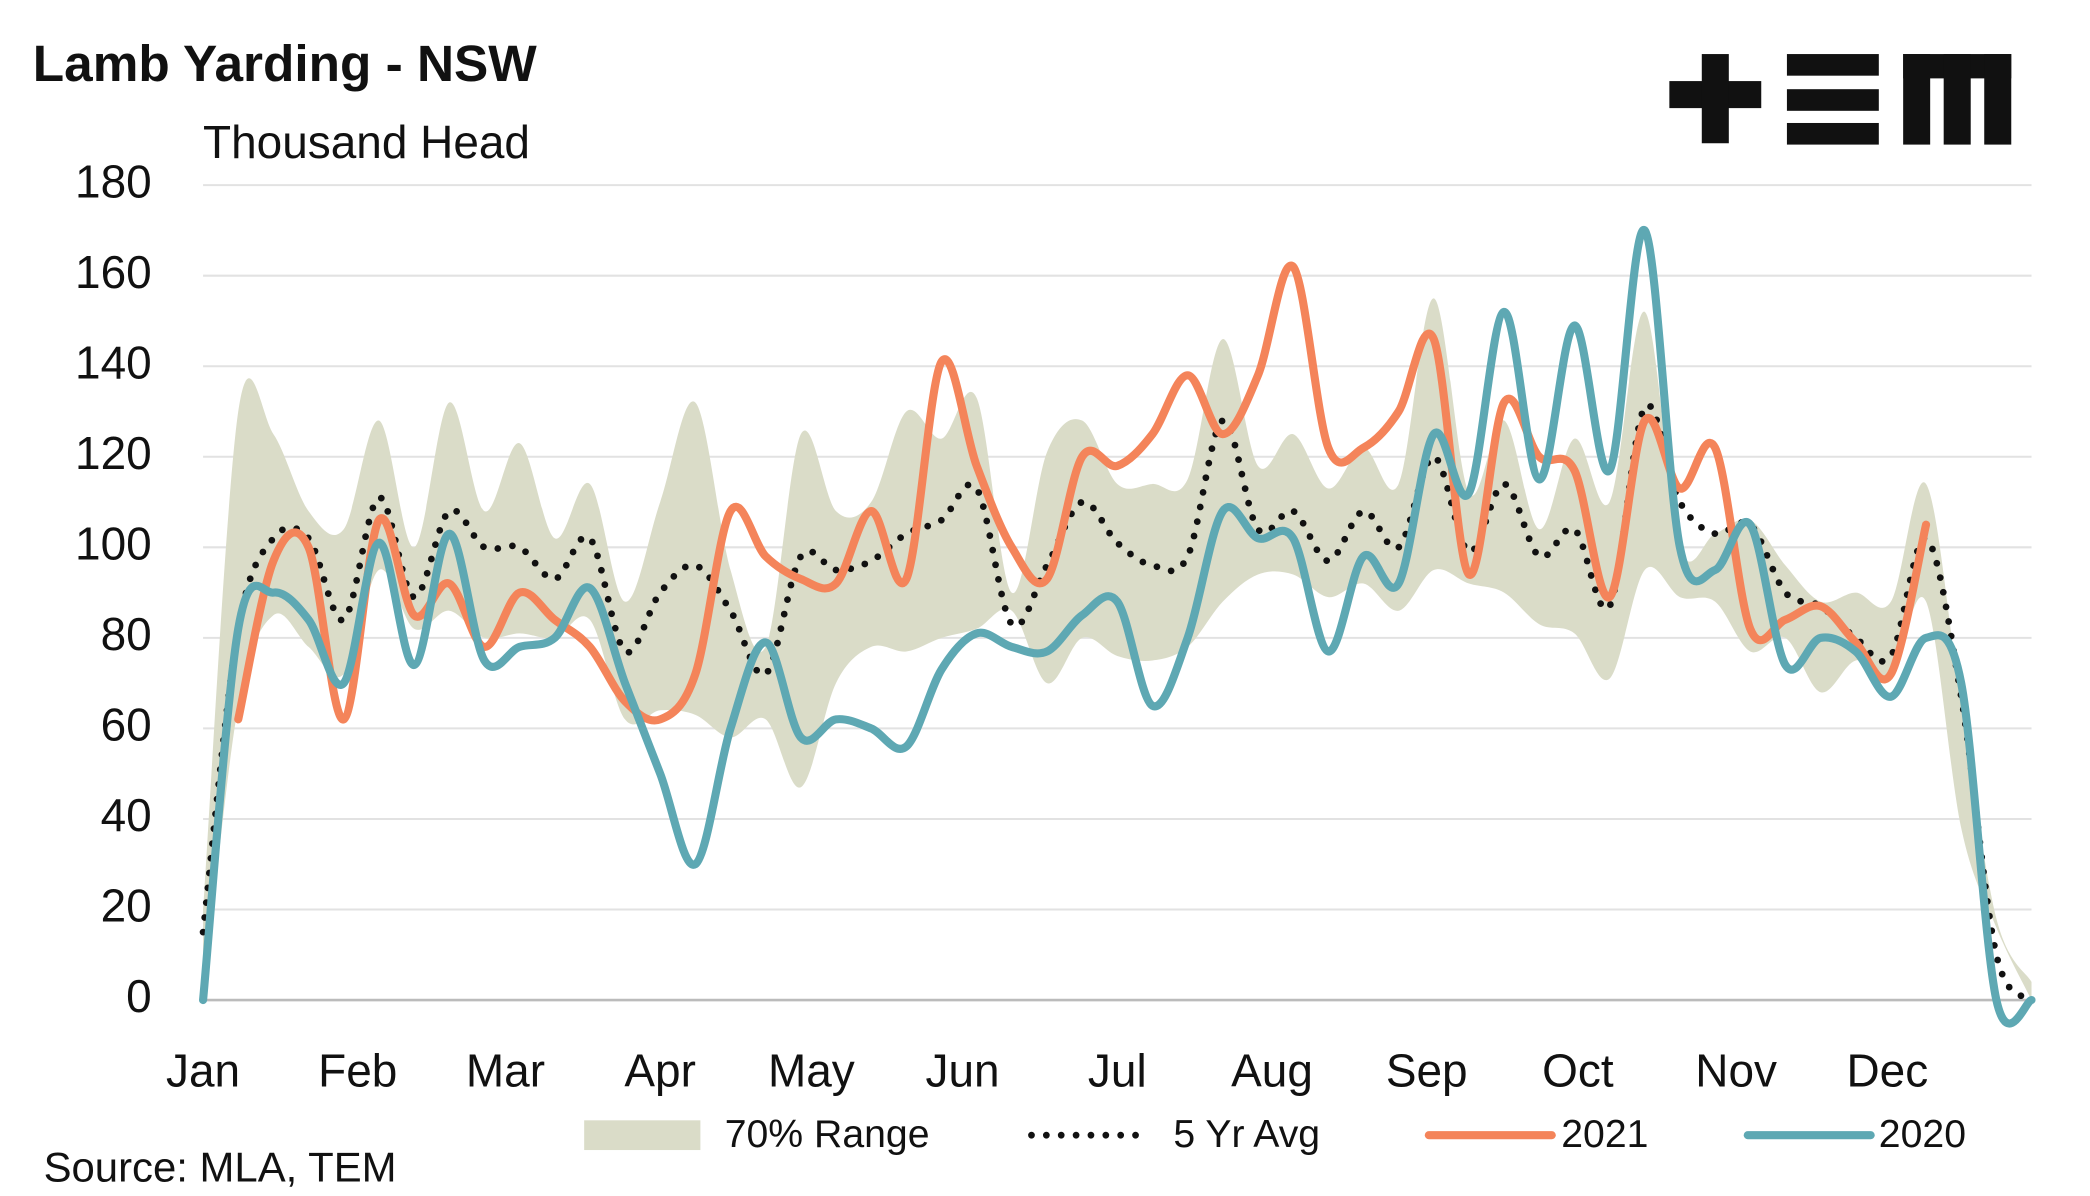 Image resolution: width=2090 pixels, height=1196 pixels. What do you see at coordinates (963, 1071) in the screenshot?
I see `x-tick-label: Jun` at bounding box center [963, 1071].